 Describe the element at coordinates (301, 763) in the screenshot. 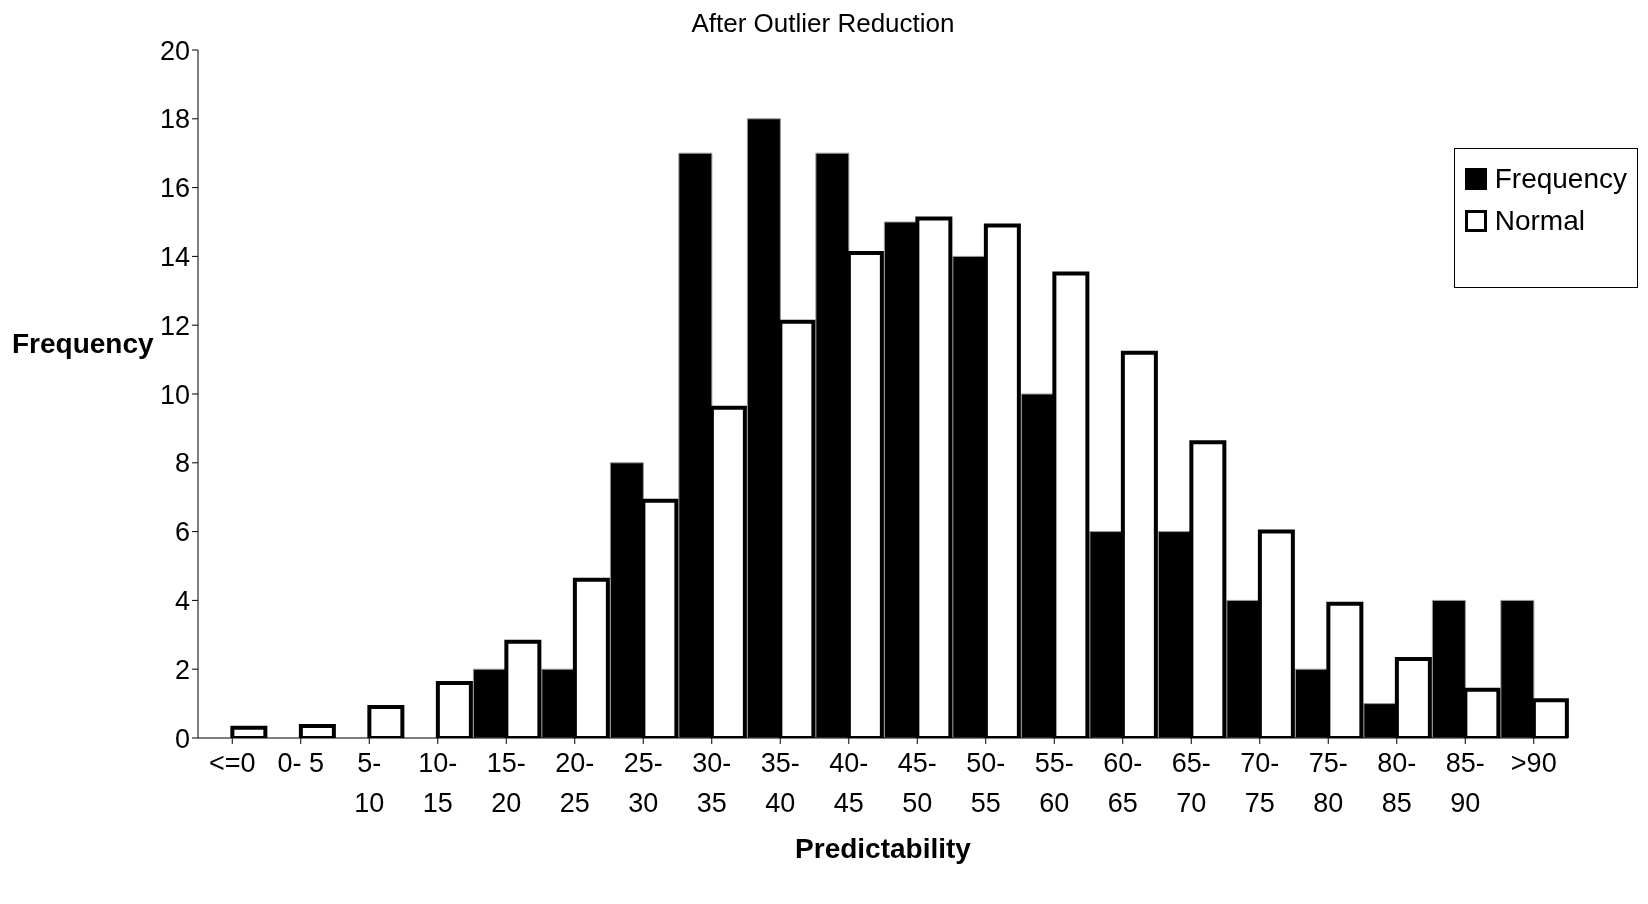

I see `x-tick-label: 0- 5` at that location.